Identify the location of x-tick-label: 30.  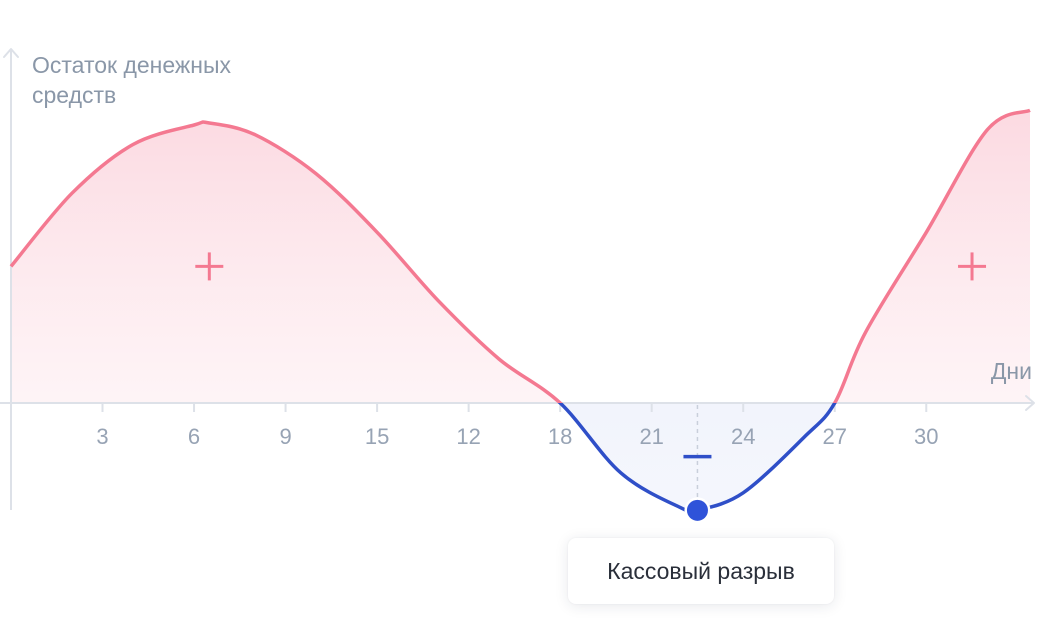
(926, 436).